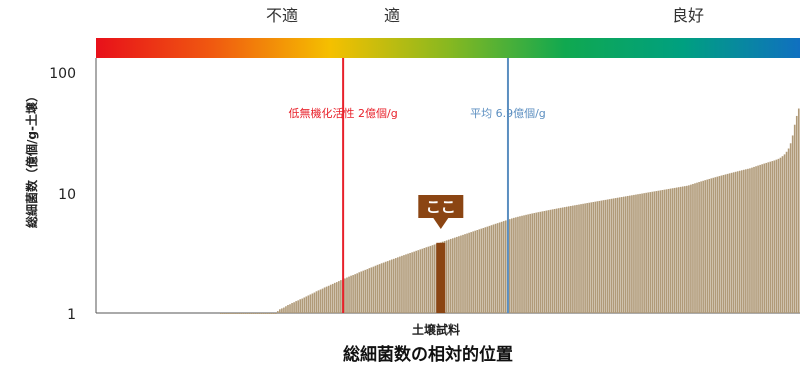  What do you see at coordinates (392, 15) in the screenshot?
I see `zone-label-suitable: 適` at bounding box center [392, 15].